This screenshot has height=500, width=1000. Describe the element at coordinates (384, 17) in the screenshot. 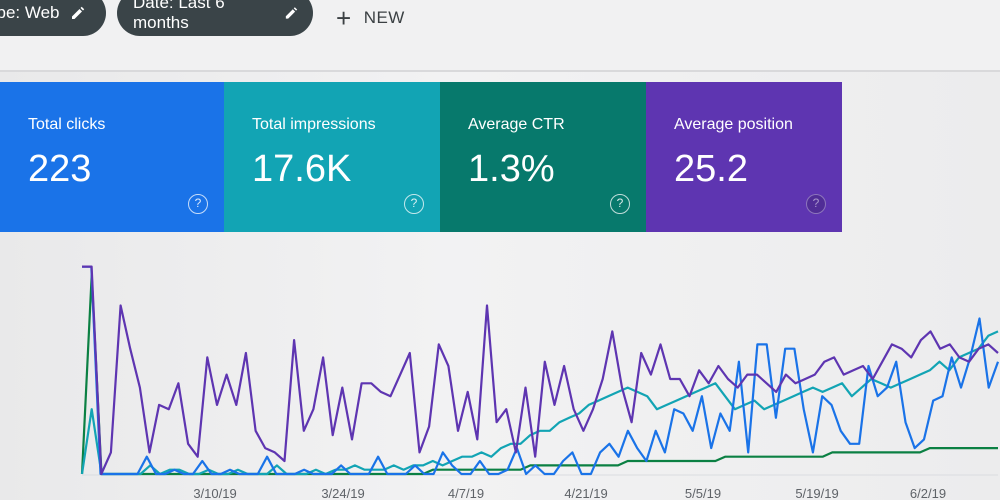

I see `new-filter-label: NEW` at that location.